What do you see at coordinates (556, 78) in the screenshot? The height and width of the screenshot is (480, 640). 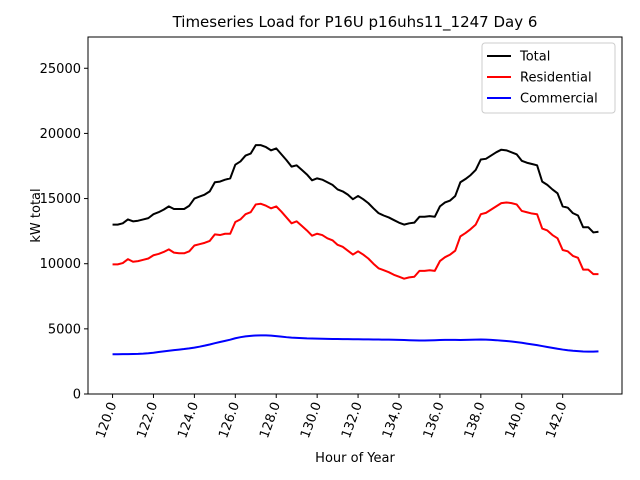 I see `legend-label-residential: Residential` at bounding box center [556, 78].